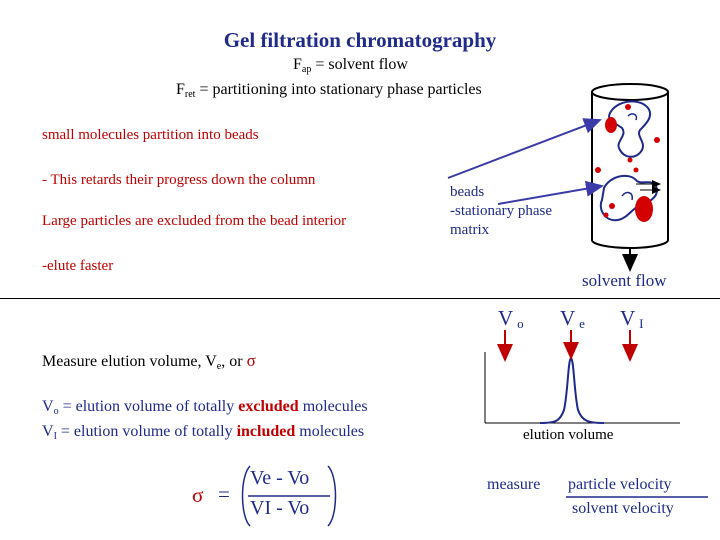 The image size is (720, 540). Describe the element at coordinates (620, 484) in the screenshot. I see `velocity-numerator: particle velocity` at that location.